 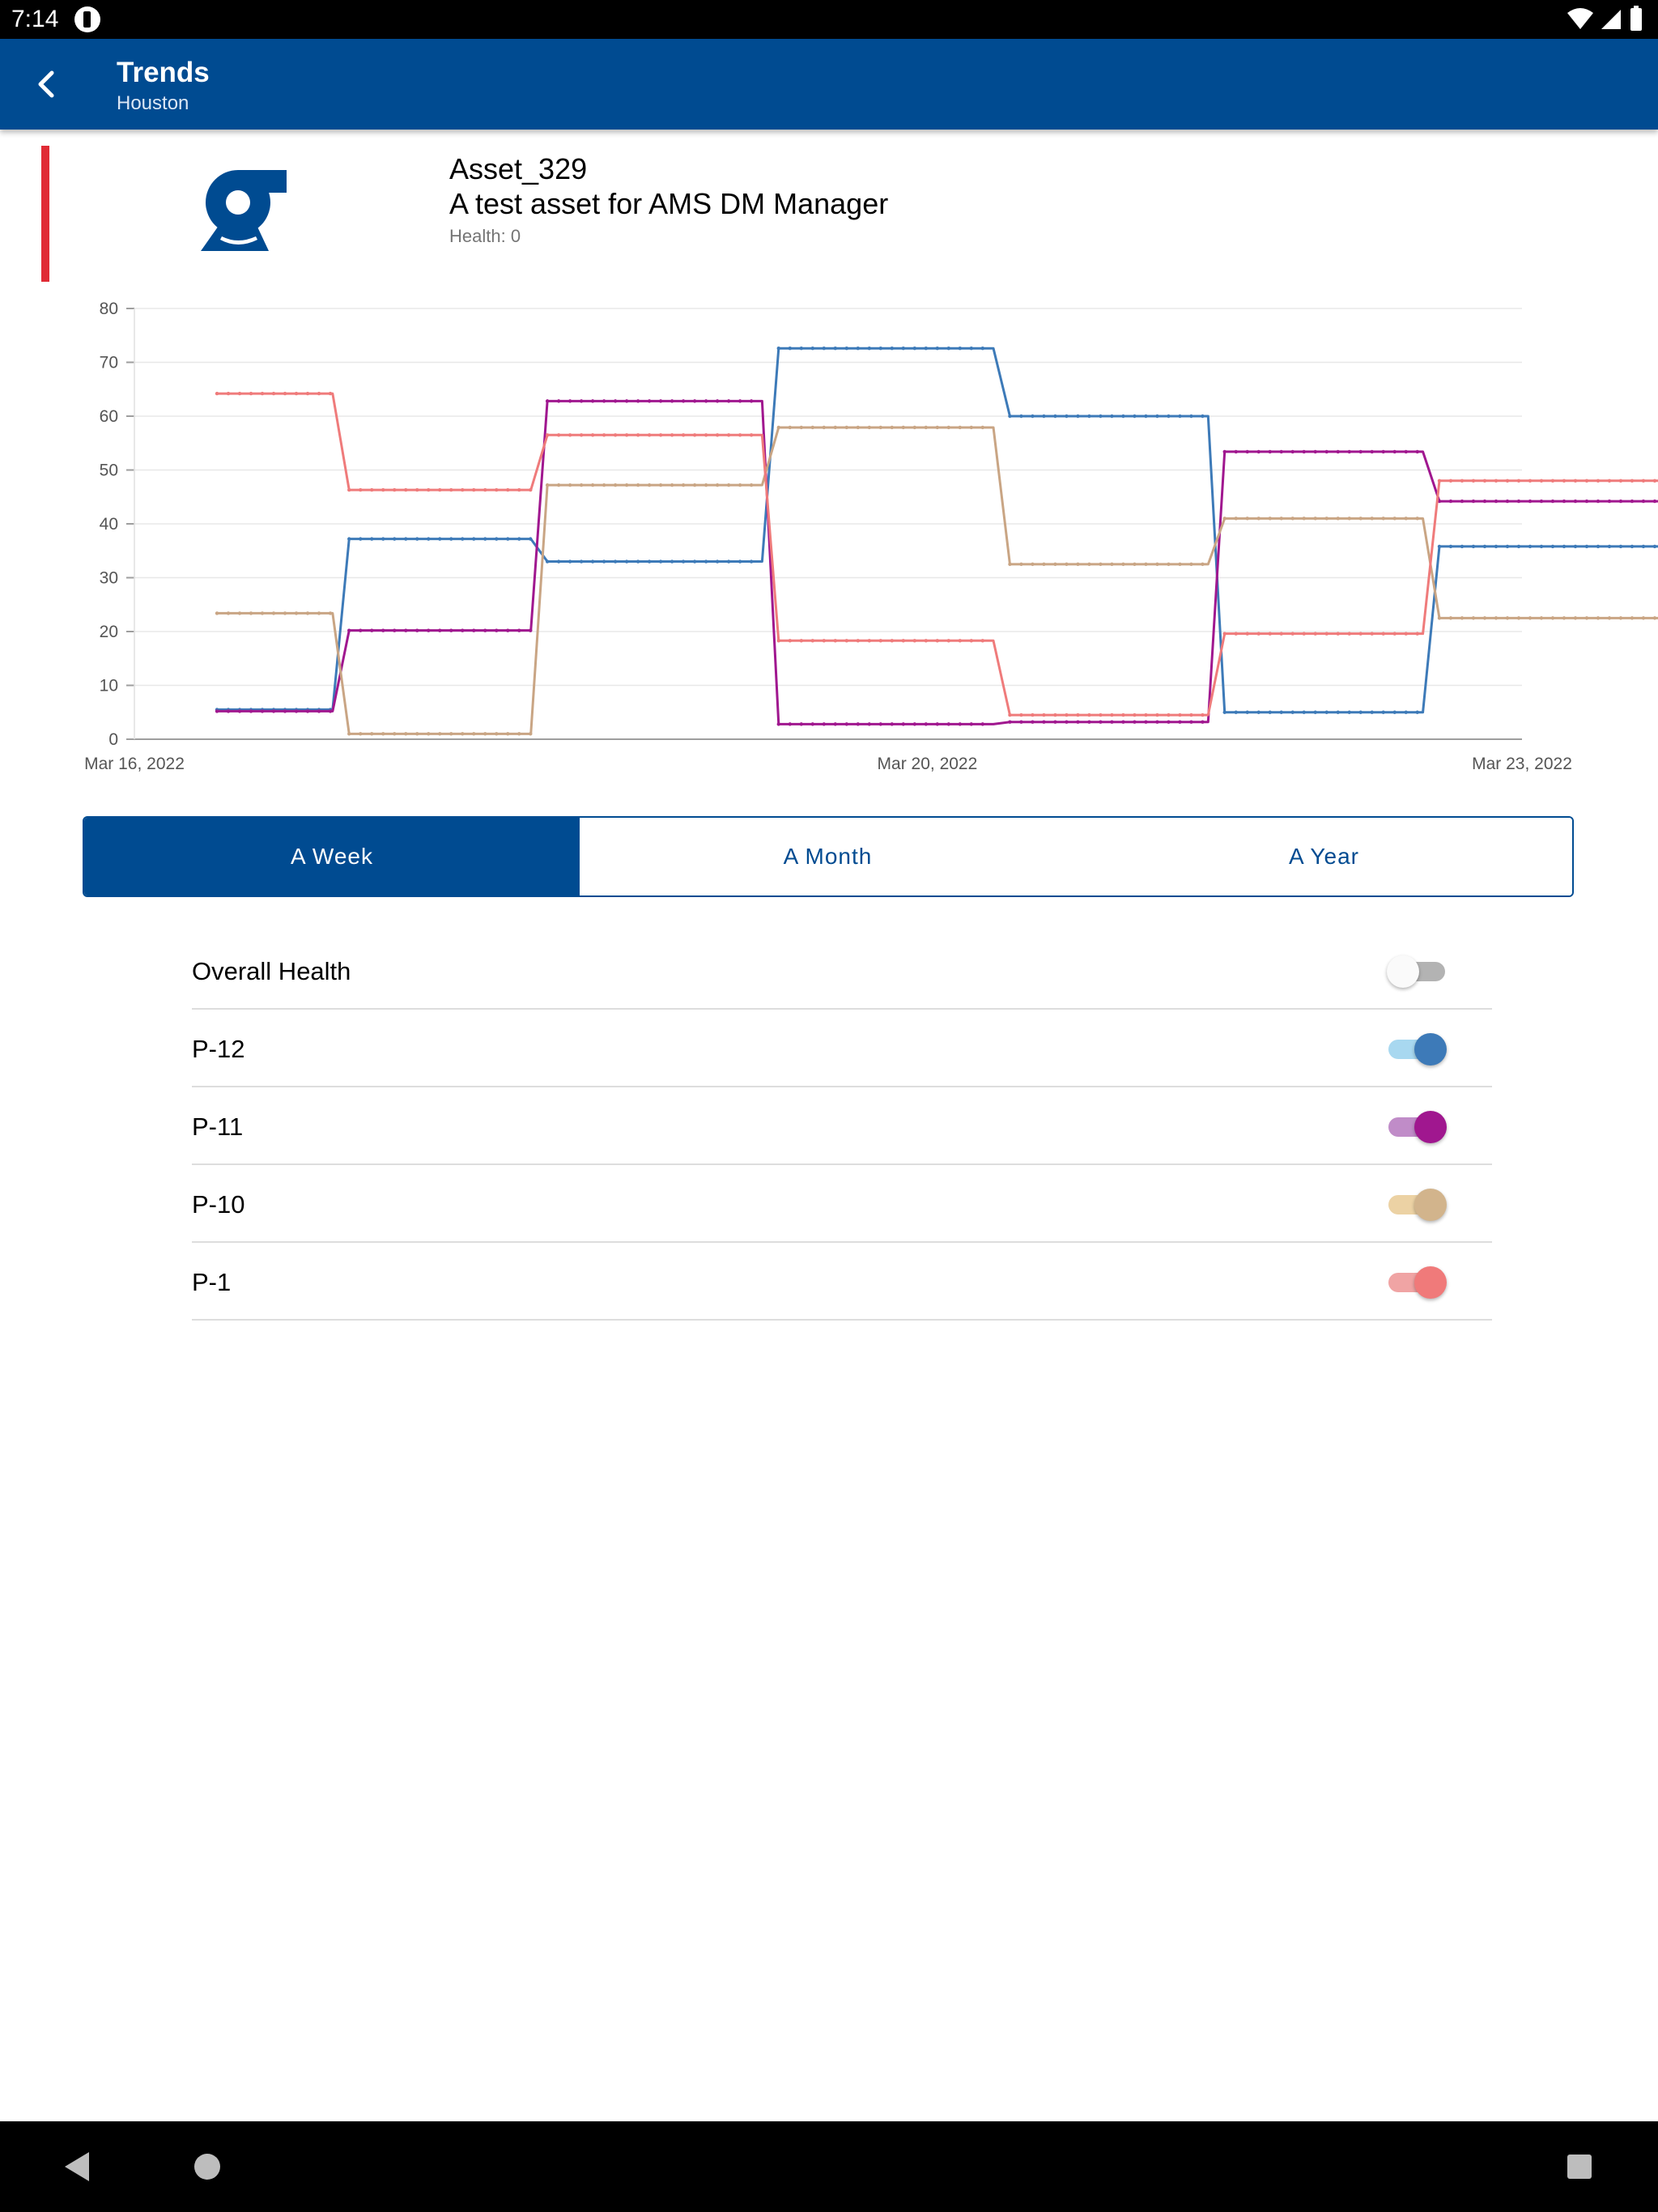 I want to click on tab-a-year: A Year, so click(x=1324, y=857).